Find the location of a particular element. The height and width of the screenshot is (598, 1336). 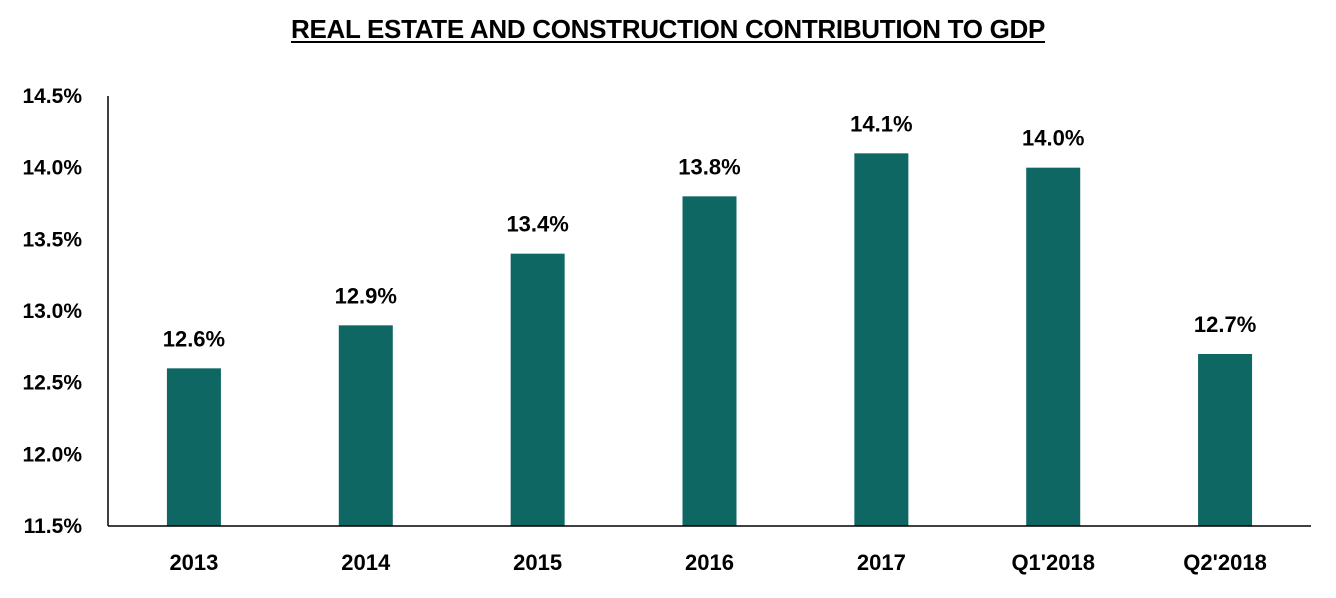

data-label: 13.4% is located at coordinates (537, 224).